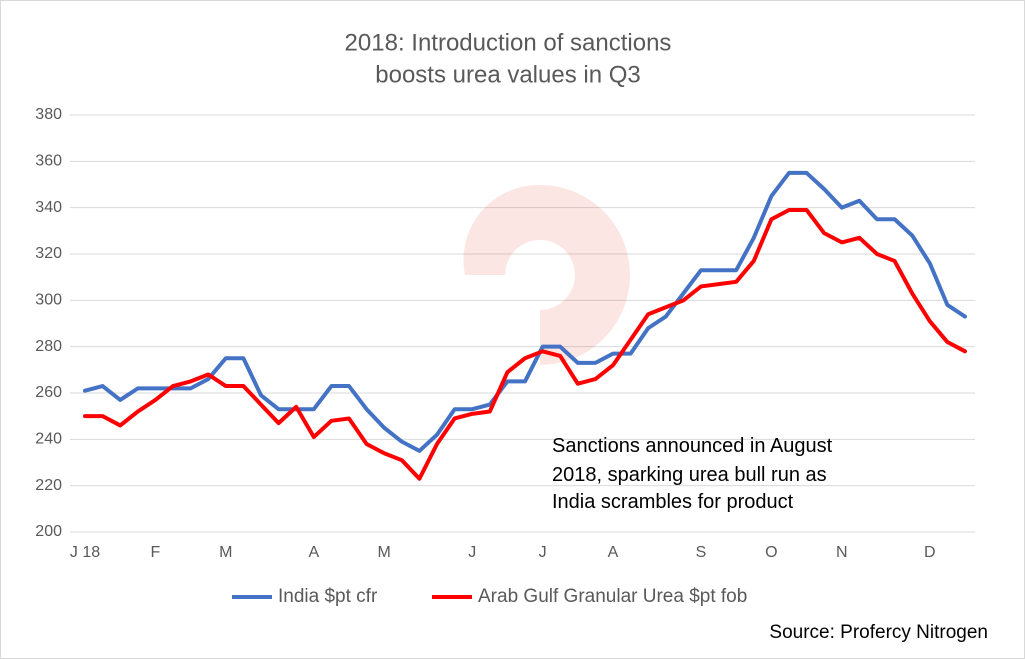  I want to click on watermark, so click(546, 274).